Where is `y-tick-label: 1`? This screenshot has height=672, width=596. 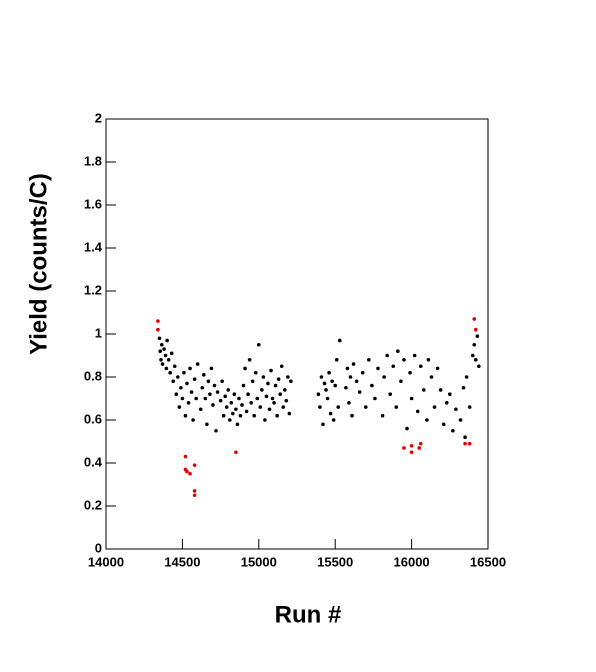 y-tick-label: 1 is located at coordinates (98, 332).